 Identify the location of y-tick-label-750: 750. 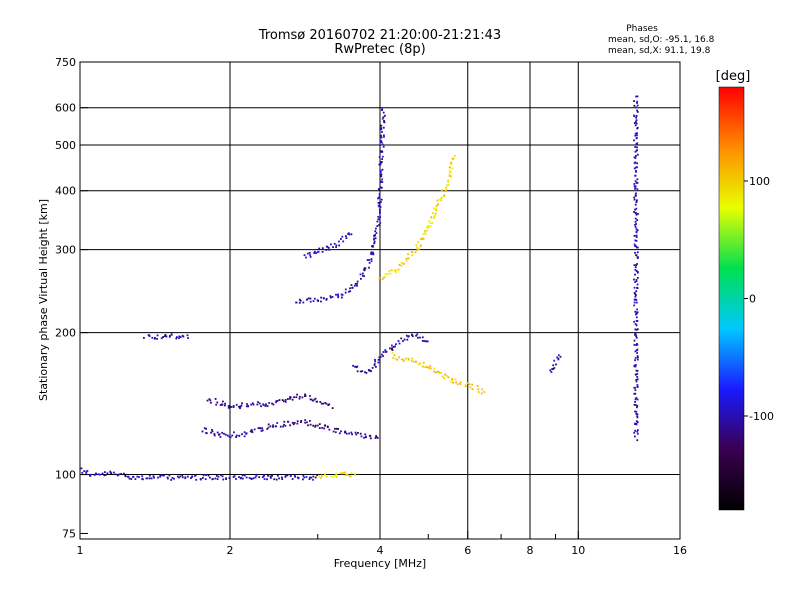
(65, 62).